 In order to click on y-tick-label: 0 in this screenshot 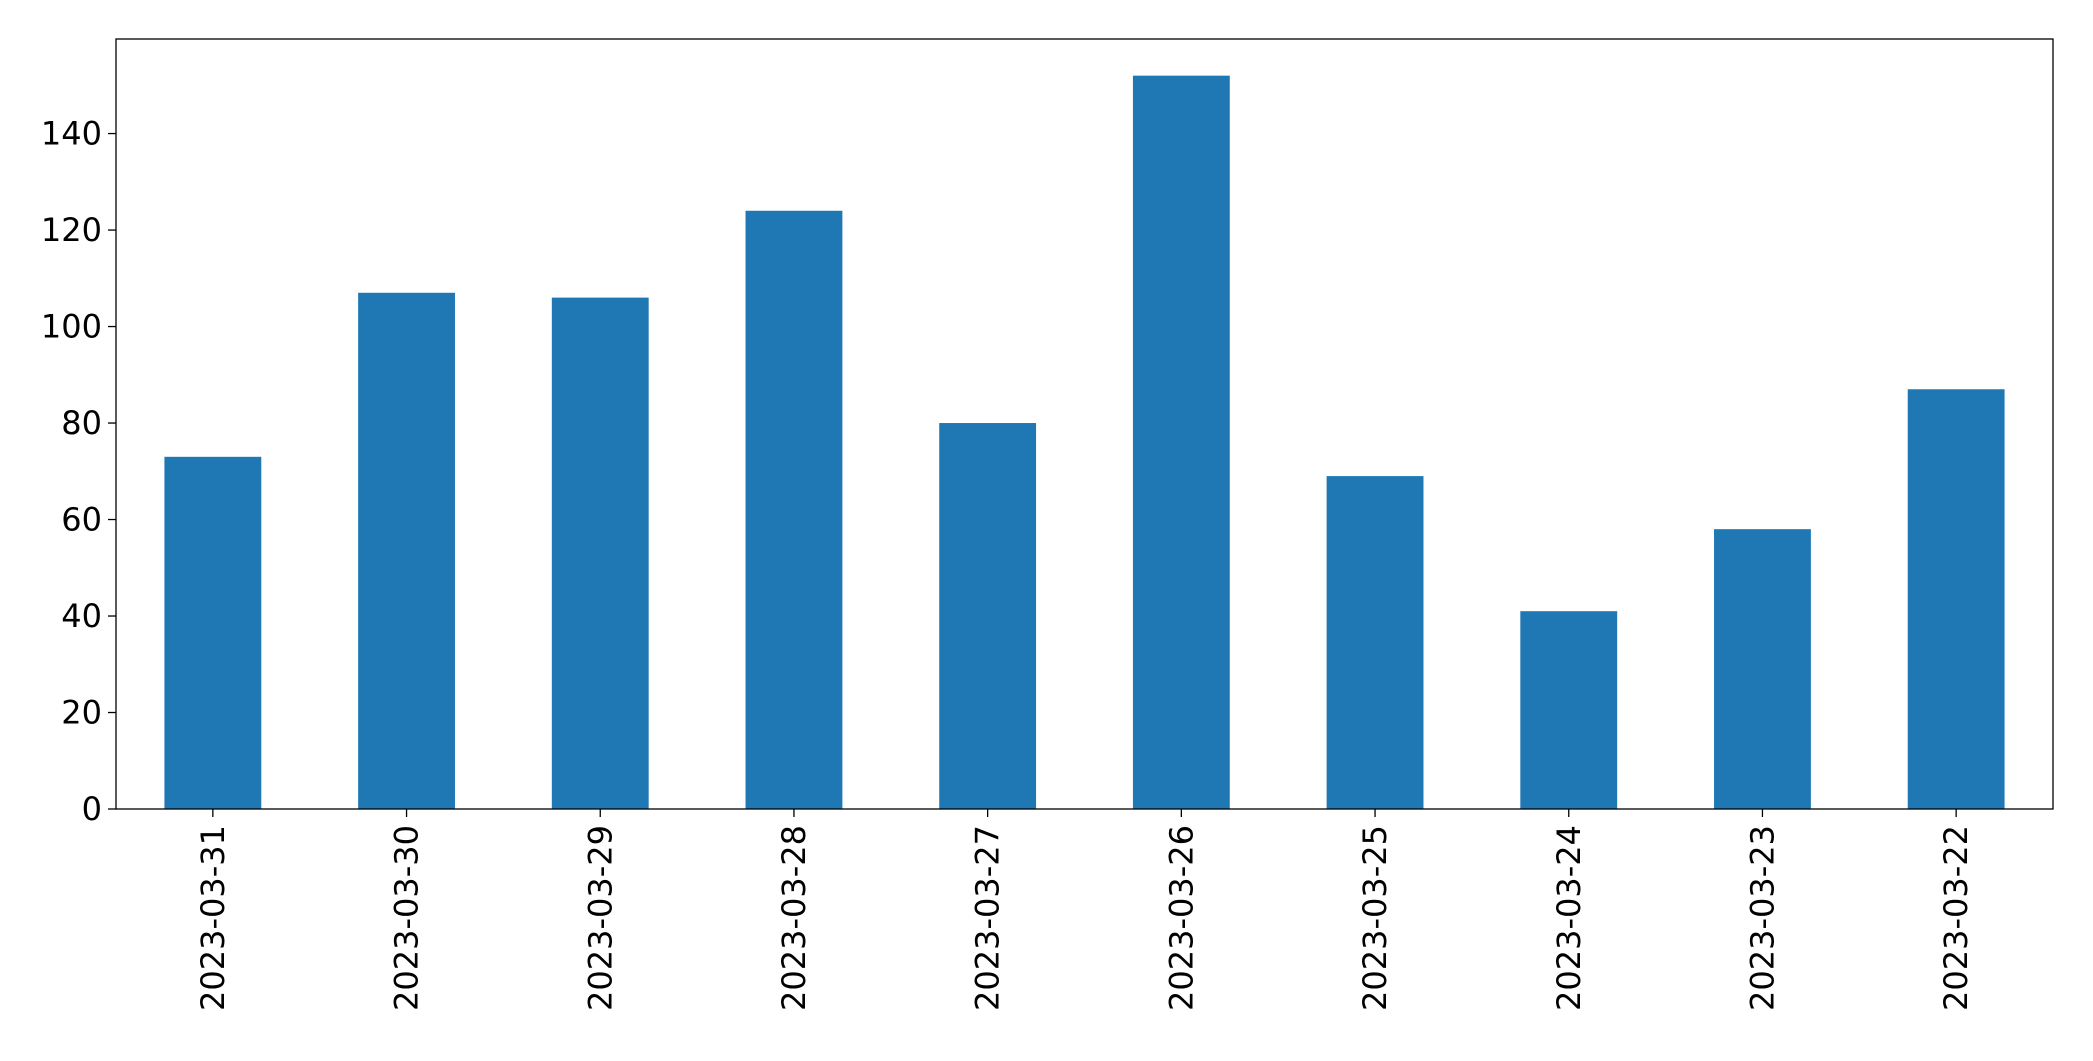, I will do `click(92, 809)`.